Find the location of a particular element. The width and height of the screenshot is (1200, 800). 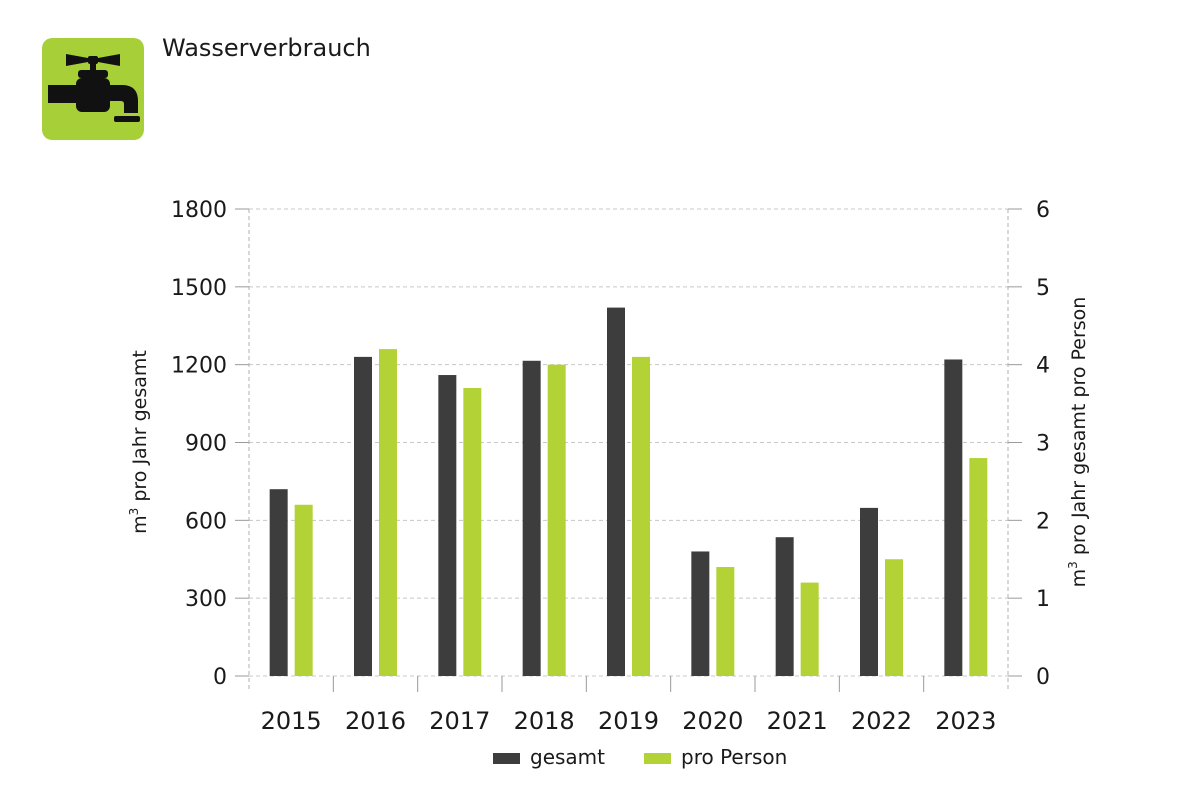

legend-gesamt-label: gesamt is located at coordinates (567, 757).